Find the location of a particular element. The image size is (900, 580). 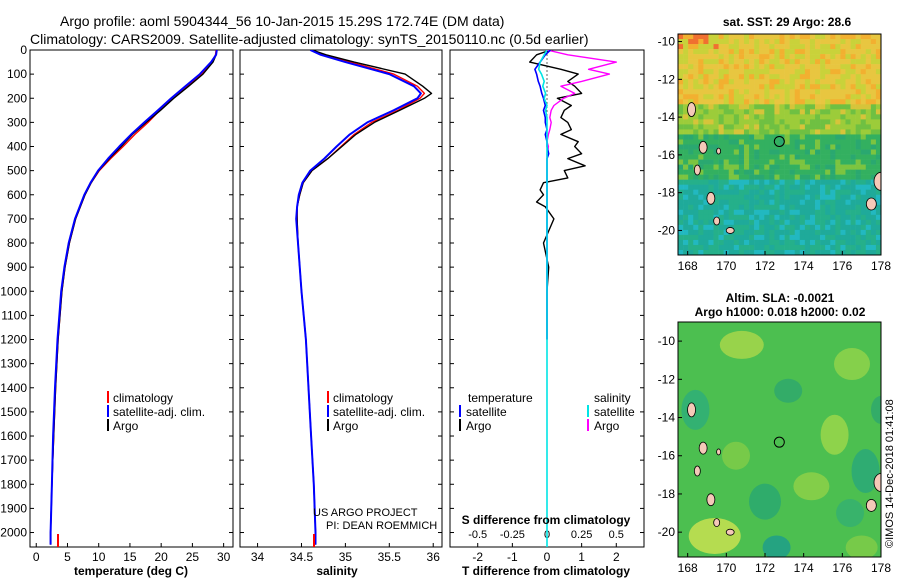

map-y-tick-label: -14 is located at coordinates (667, 117).